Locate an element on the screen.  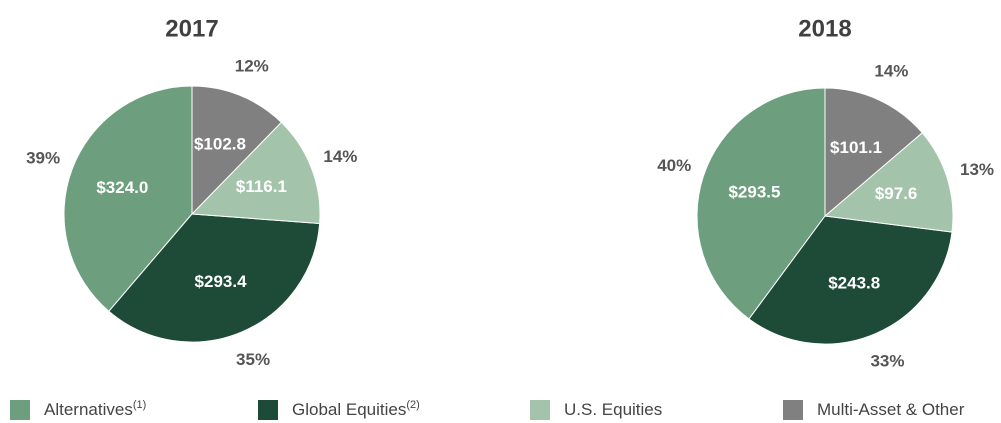
legend-text: Alternatives is located at coordinates (88, 409).